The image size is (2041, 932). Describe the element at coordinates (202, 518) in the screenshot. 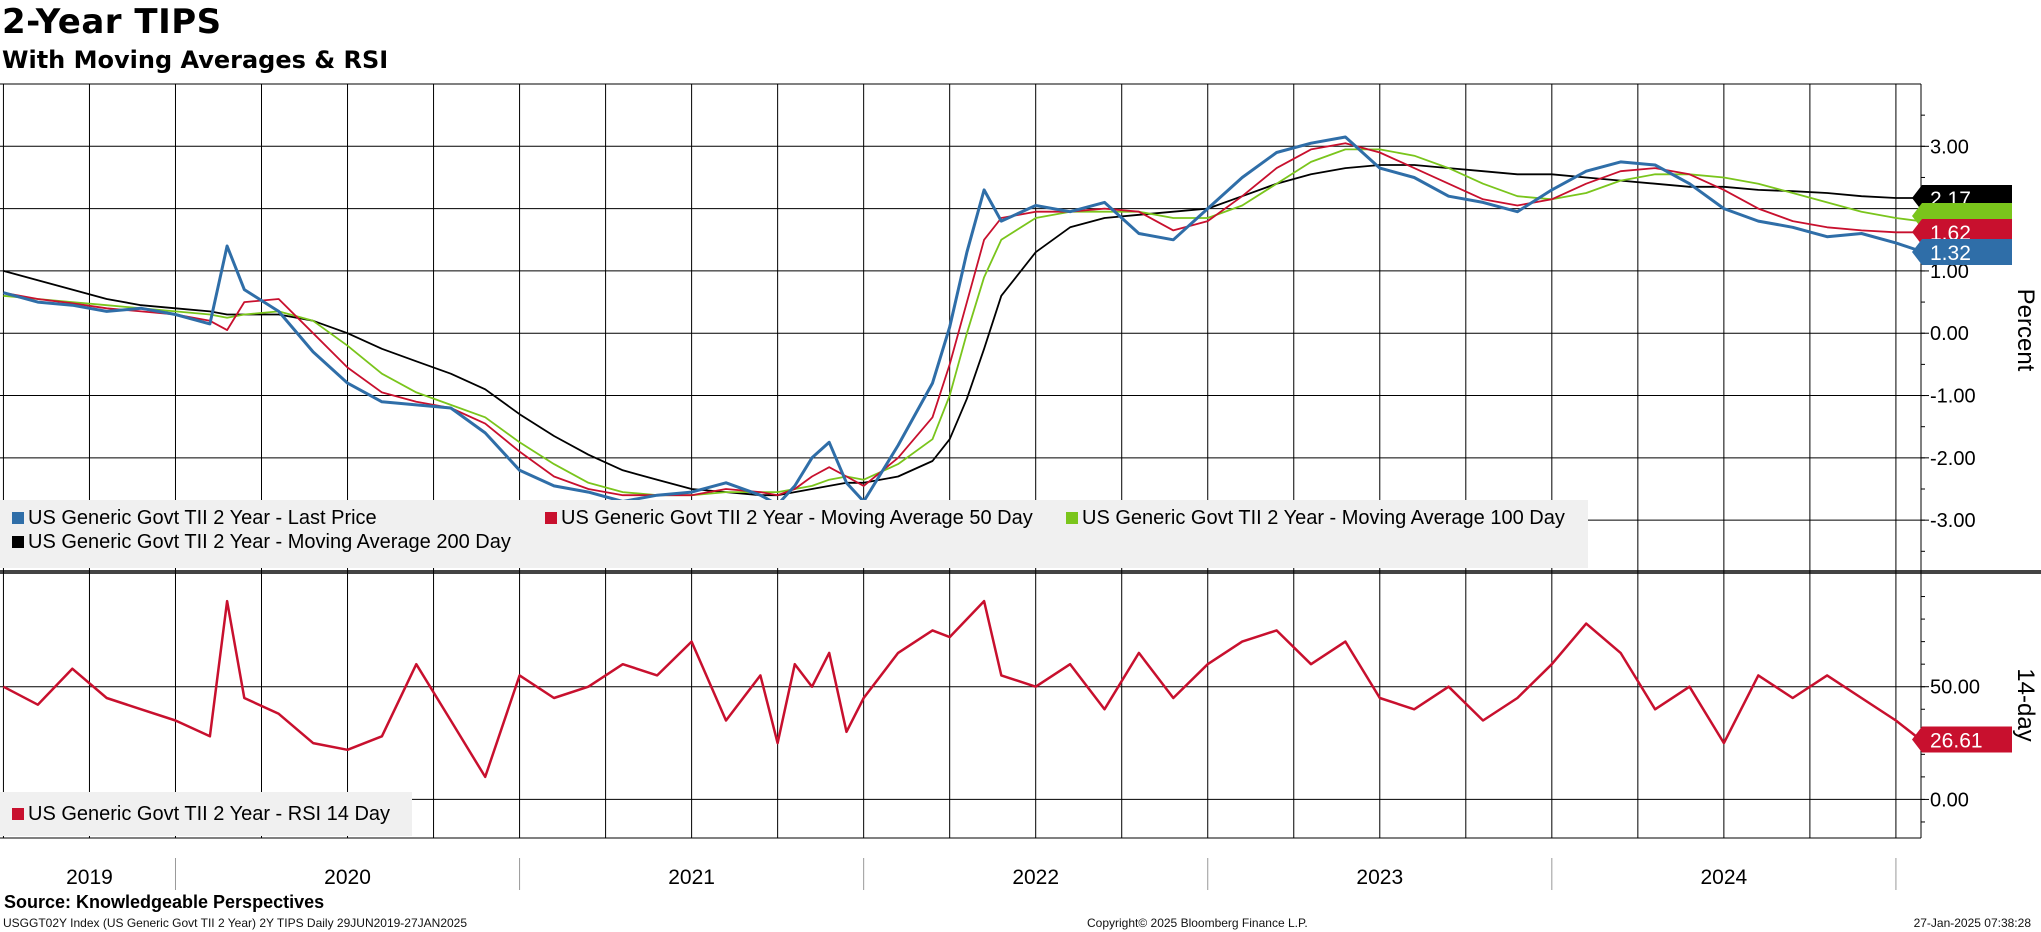

I see `legend-label-0: US Generic Govt TII 2 Year - Last Price` at that location.